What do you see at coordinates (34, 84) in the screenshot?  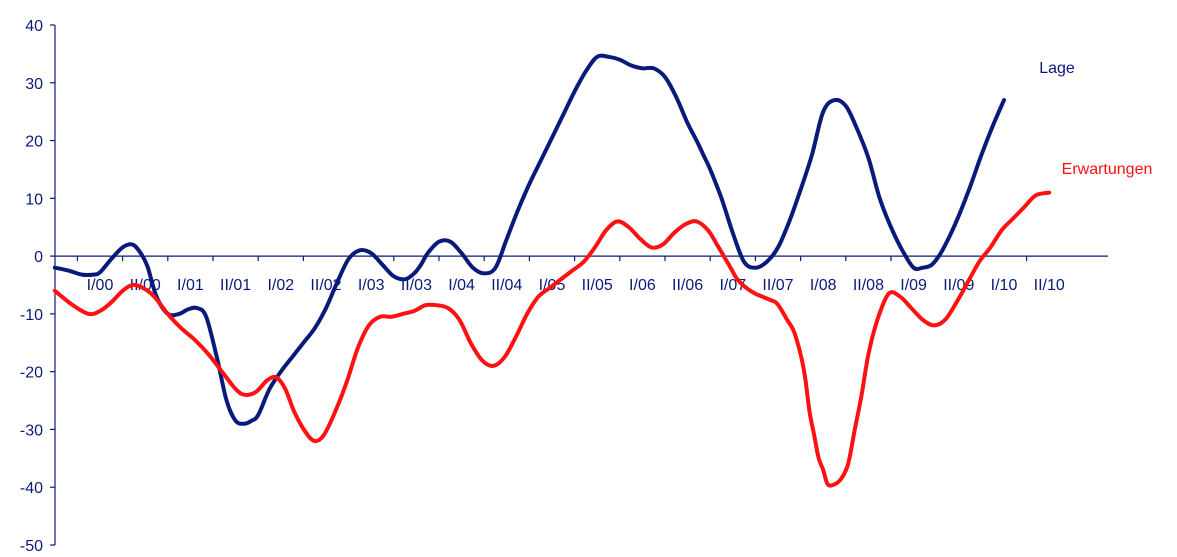 I see `y-tick-label: 30` at bounding box center [34, 84].